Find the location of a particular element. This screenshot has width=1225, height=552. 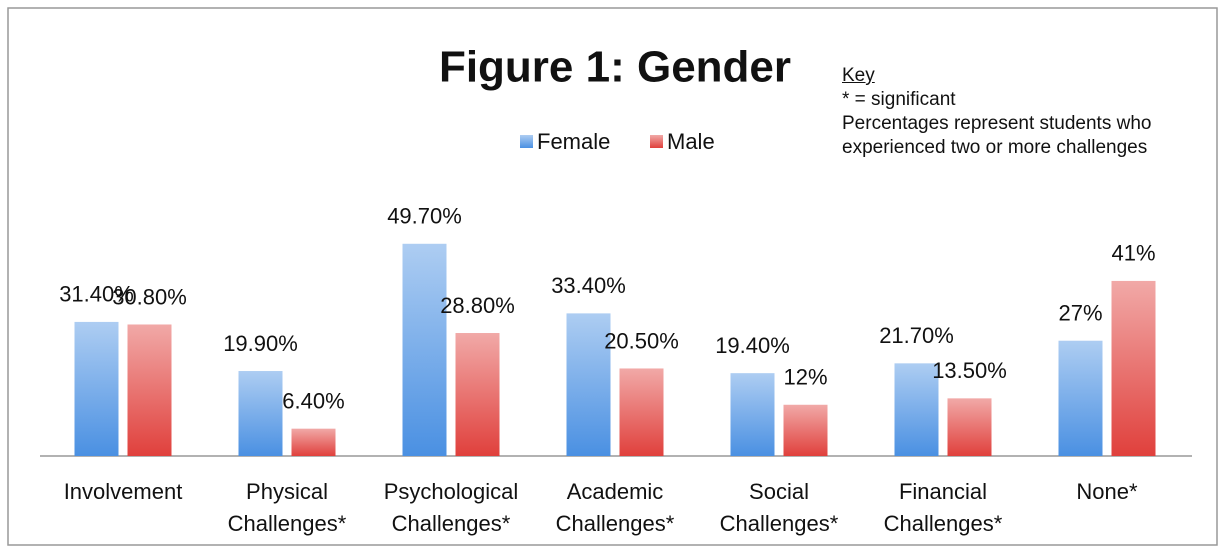

value-label: 30.80% is located at coordinates (149, 296).